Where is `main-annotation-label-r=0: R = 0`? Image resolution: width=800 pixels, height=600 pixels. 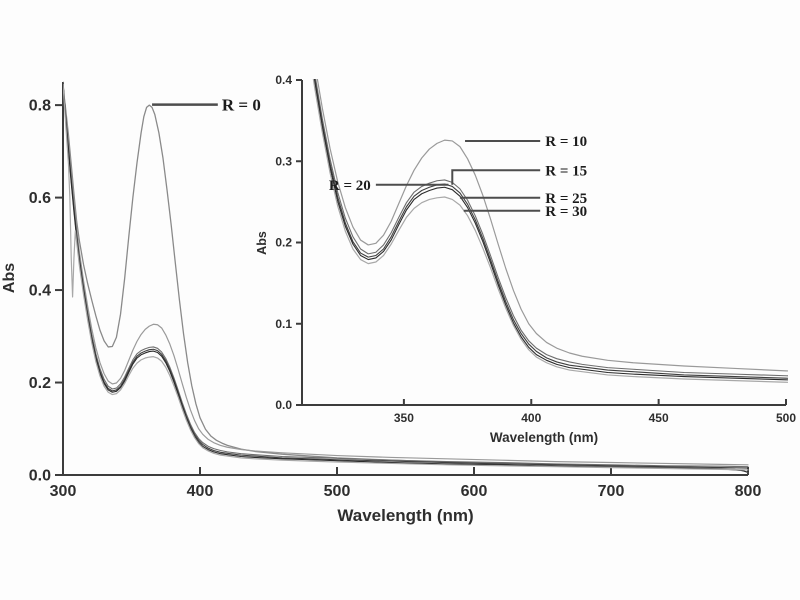
main-annotation-label-r=0: R = 0 is located at coordinates (241, 104).